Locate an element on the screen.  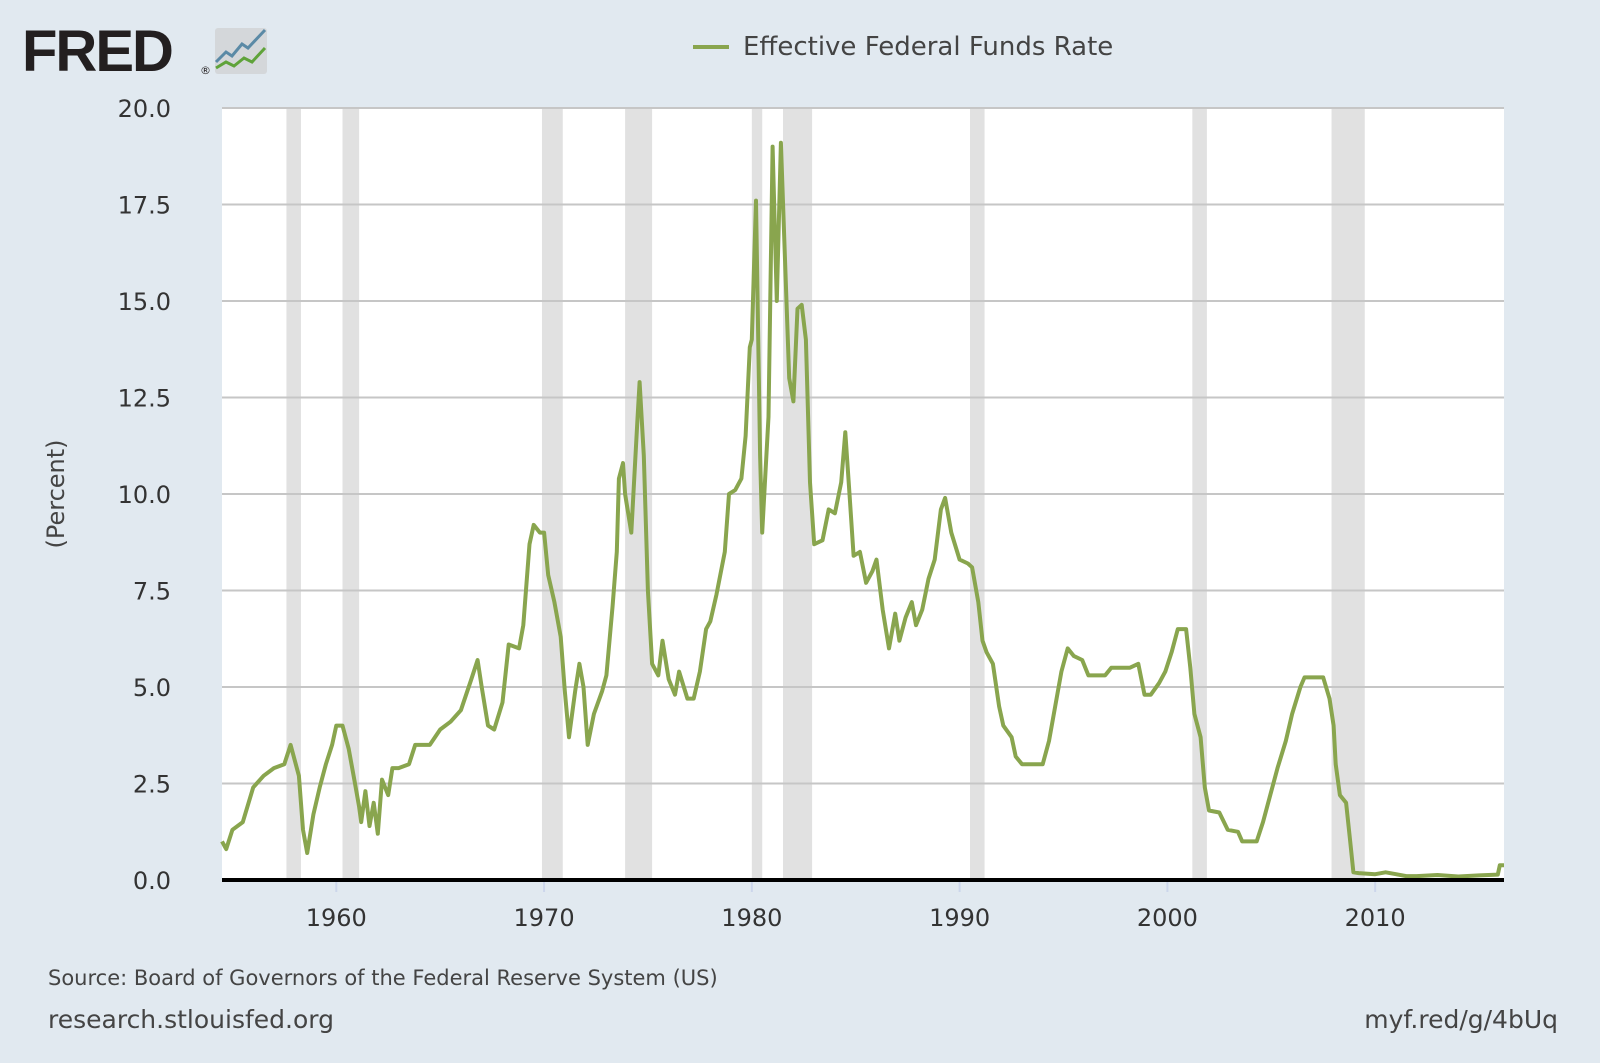
y-tick-label: 5.0 is located at coordinates (152, 688).